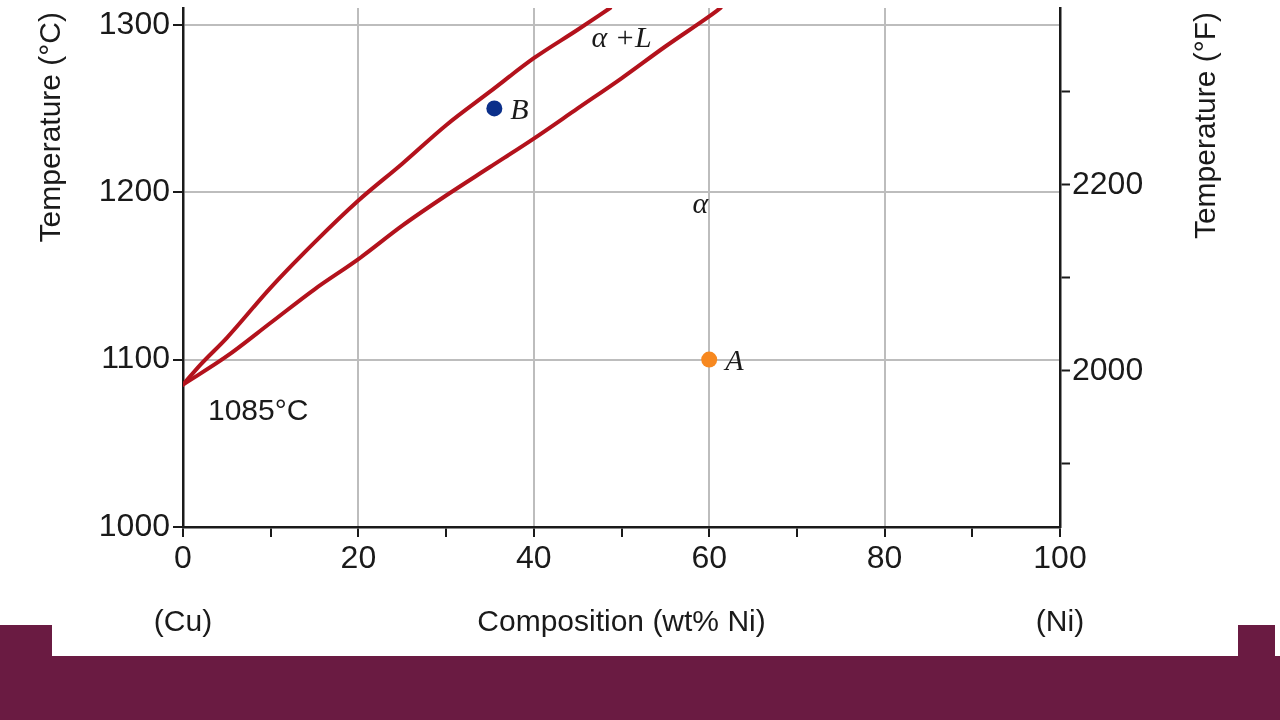 The width and height of the screenshot is (1280, 720). What do you see at coordinates (709, 557) in the screenshot?
I see `x-tick-label: 60` at bounding box center [709, 557].